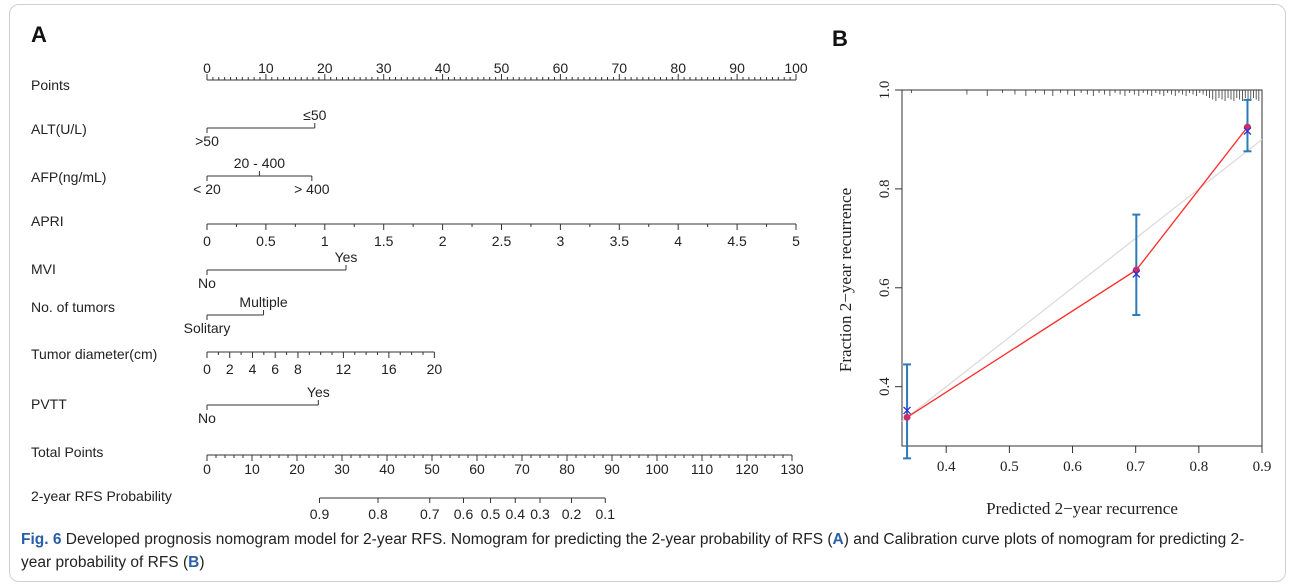  Describe the element at coordinates (522, 469) in the screenshot. I see `total-tick-label: 70` at that location.